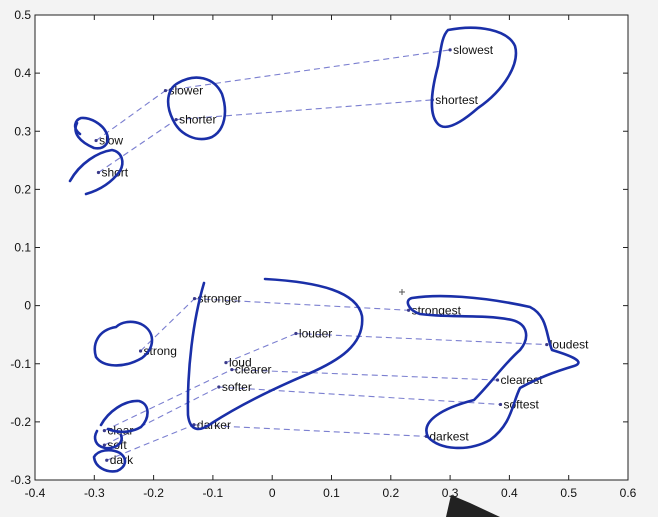 The width and height of the screenshot is (658, 517). I want to click on annotation-strong, so click(123, 343).